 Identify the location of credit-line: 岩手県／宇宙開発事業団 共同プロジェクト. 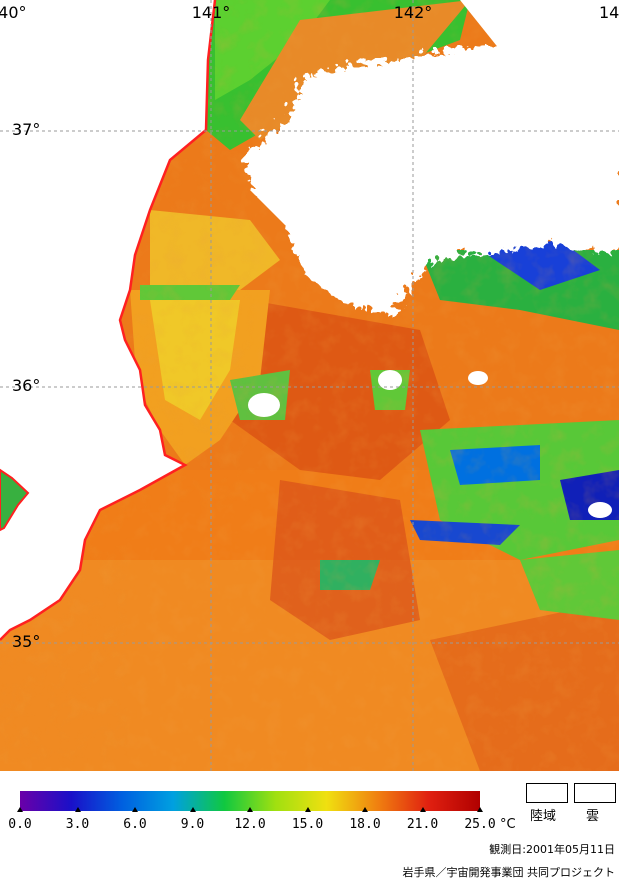
(509, 872).